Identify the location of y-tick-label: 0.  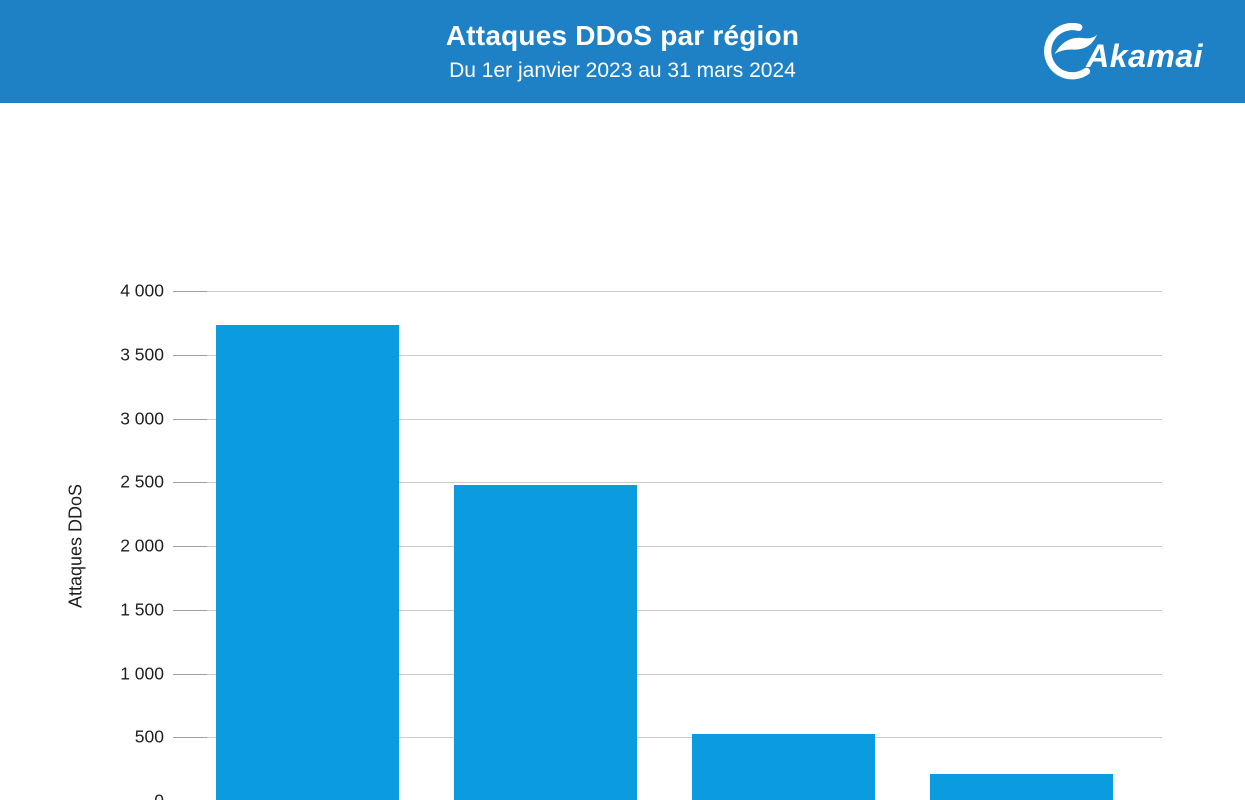
(159, 795).